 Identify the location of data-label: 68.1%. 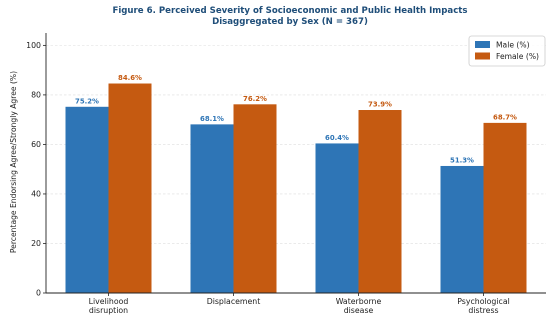
(212, 119).